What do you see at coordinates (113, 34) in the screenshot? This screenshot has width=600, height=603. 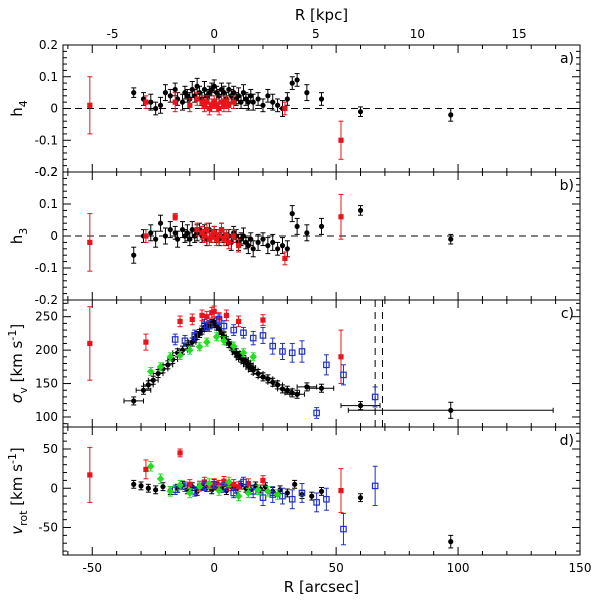 I see `top-tick-label: -5` at bounding box center [113, 34].